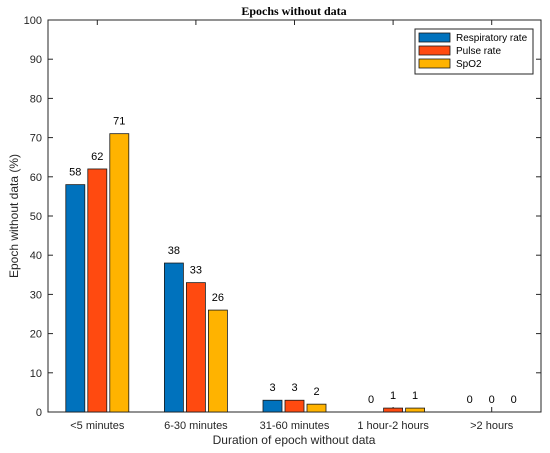  What do you see at coordinates (478, 51) in the screenshot?
I see `legend-label: Pulse rate` at bounding box center [478, 51].